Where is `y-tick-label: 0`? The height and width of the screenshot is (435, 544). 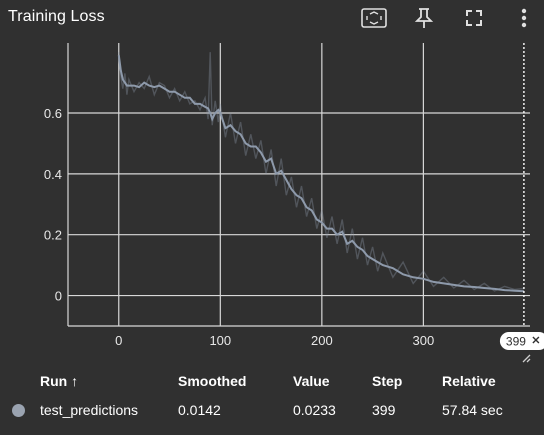 y-tick-label: 0 is located at coordinates (58, 296).